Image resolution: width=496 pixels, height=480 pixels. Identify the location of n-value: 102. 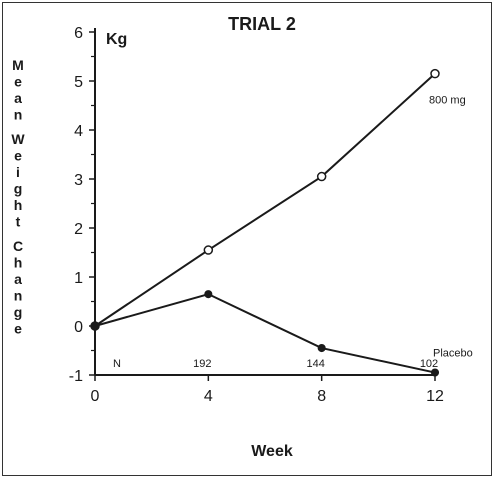
(429, 364).